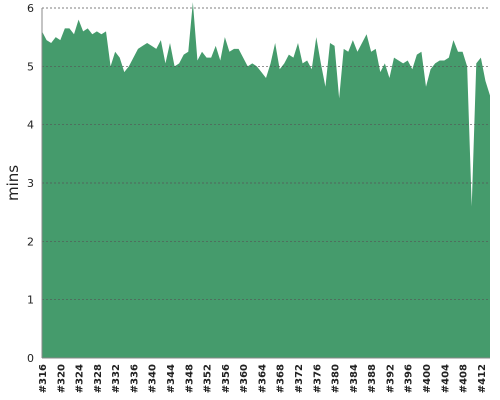  What do you see at coordinates (30, 183) in the screenshot?
I see `y-tick-label: 3` at bounding box center [30, 183].